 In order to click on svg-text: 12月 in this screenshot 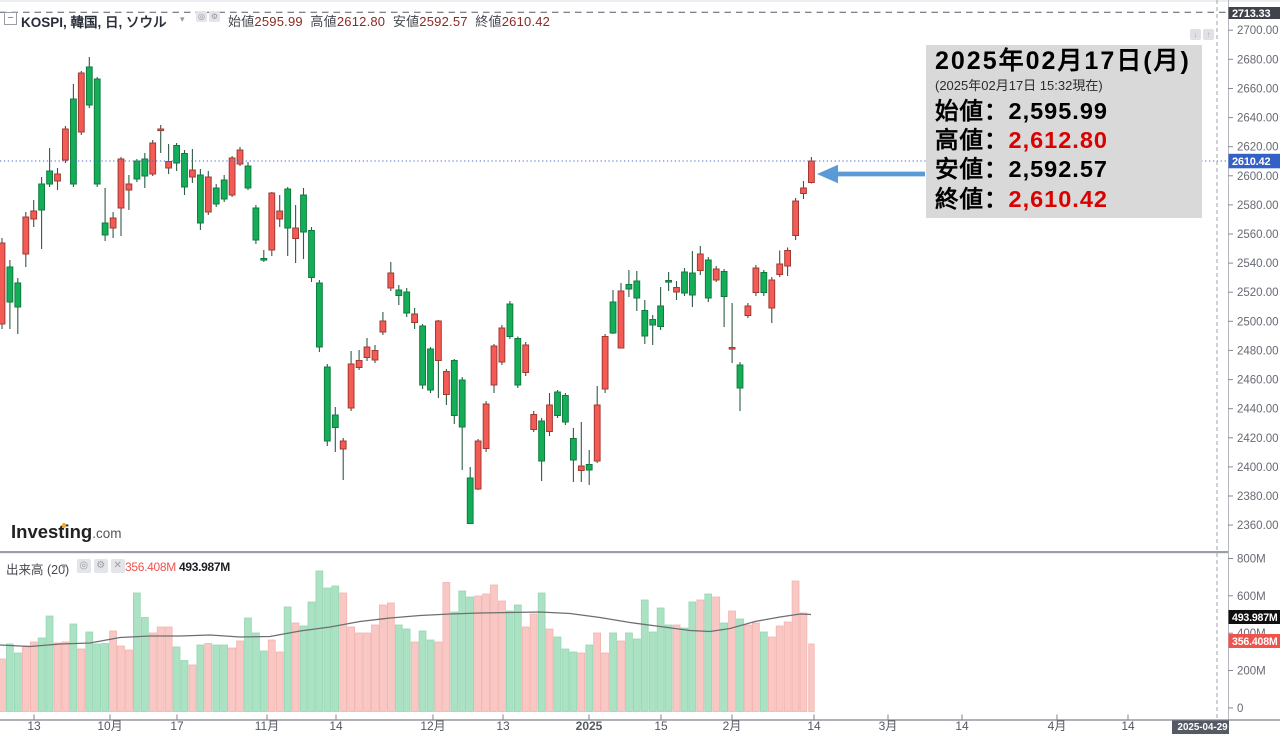, I will do `click(432, 726)`.